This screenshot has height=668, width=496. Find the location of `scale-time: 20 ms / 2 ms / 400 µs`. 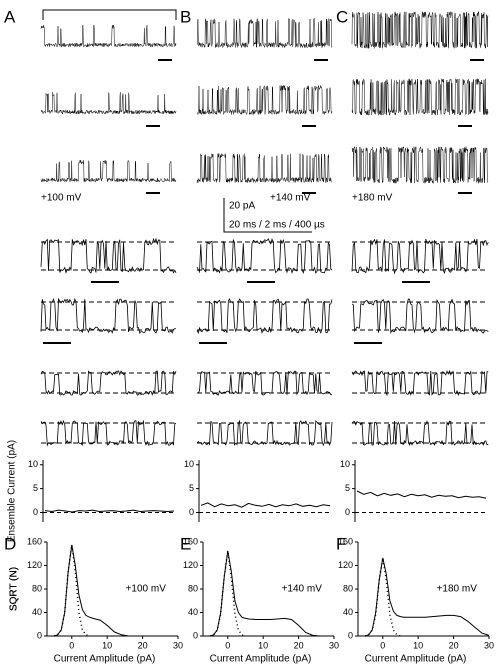

scale-time: 20 ms / 2 ms / 400 µs is located at coordinates (277, 225).